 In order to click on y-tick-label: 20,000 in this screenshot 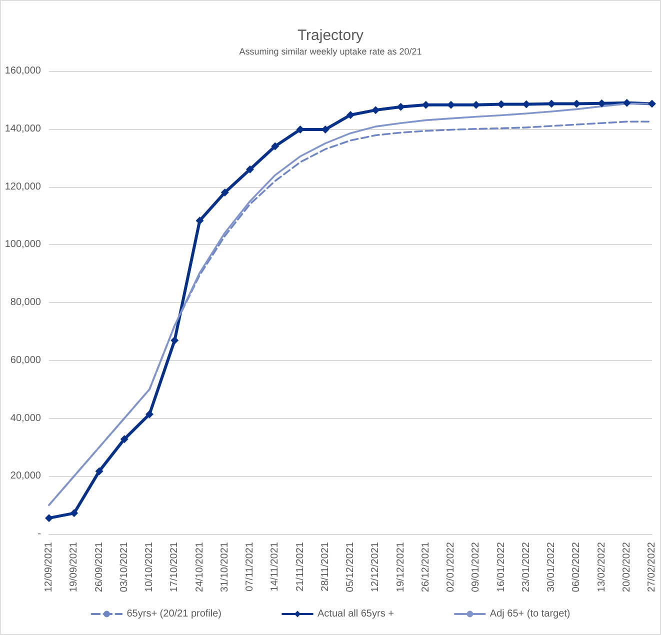, I will do `click(26, 476)`.